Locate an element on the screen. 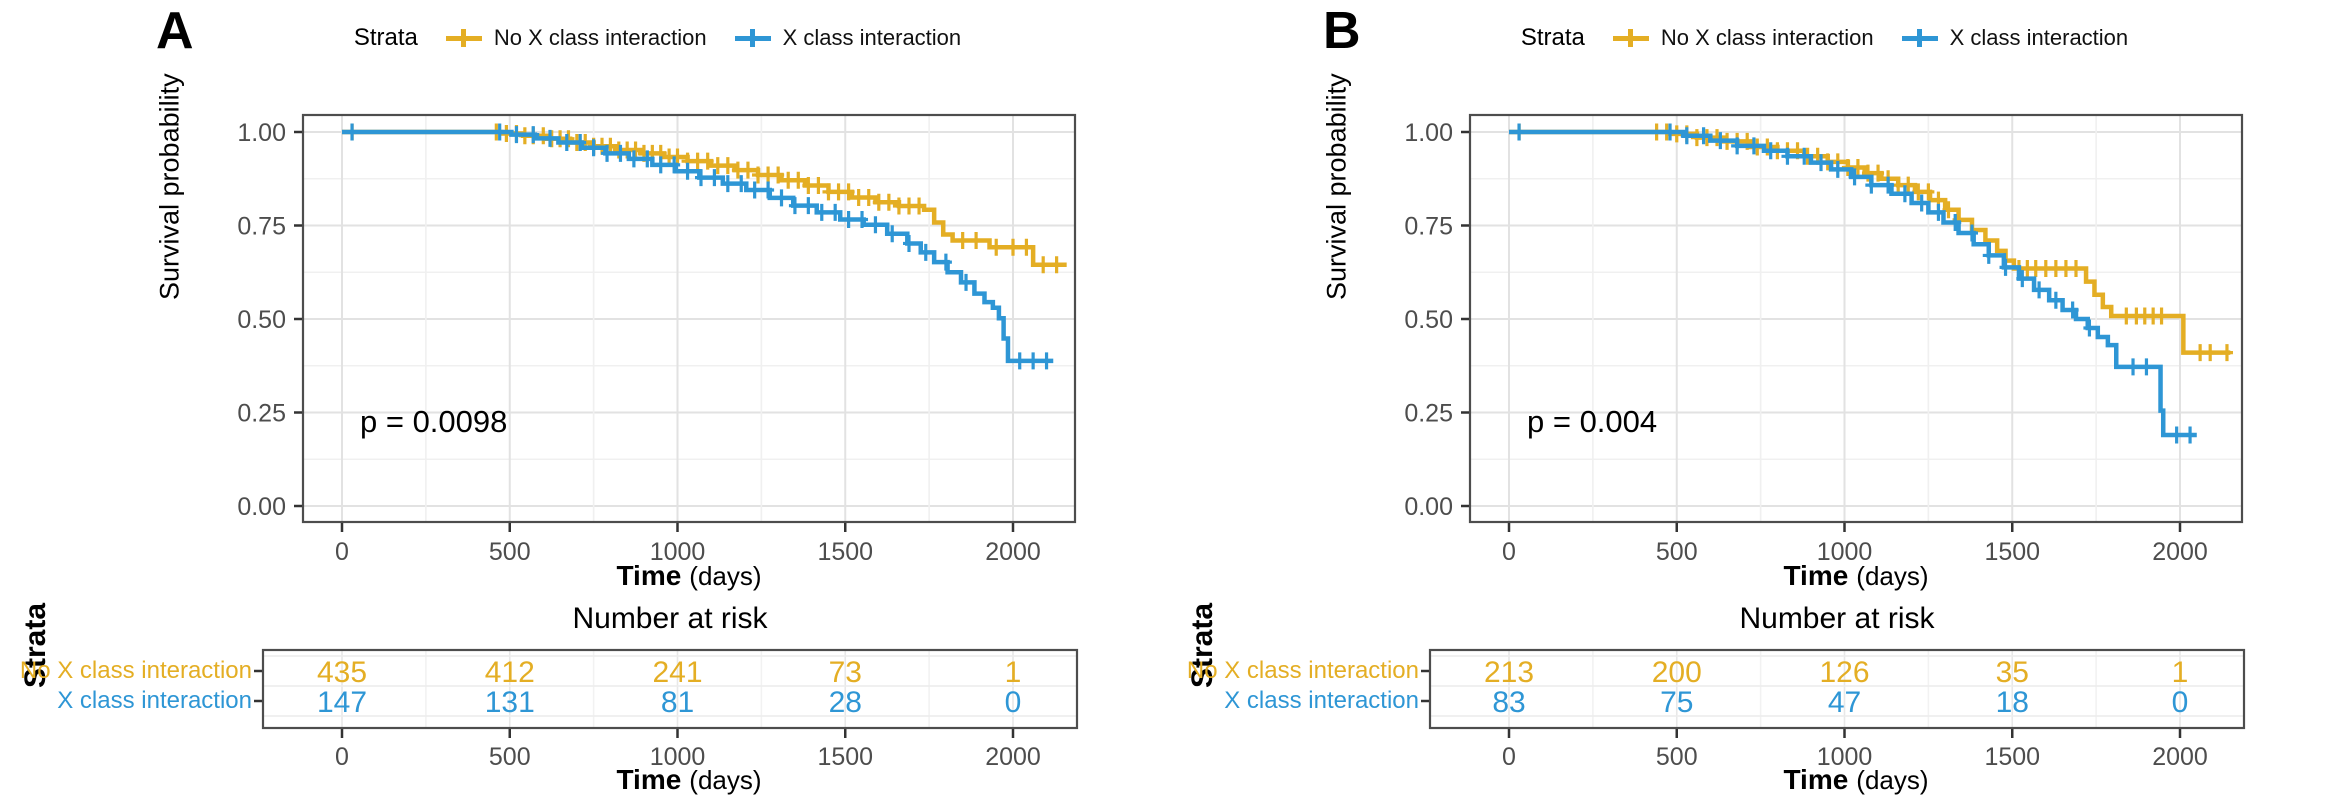 This screenshot has width=2333, height=804. p-value: p = 0.0098 is located at coordinates (434, 421).